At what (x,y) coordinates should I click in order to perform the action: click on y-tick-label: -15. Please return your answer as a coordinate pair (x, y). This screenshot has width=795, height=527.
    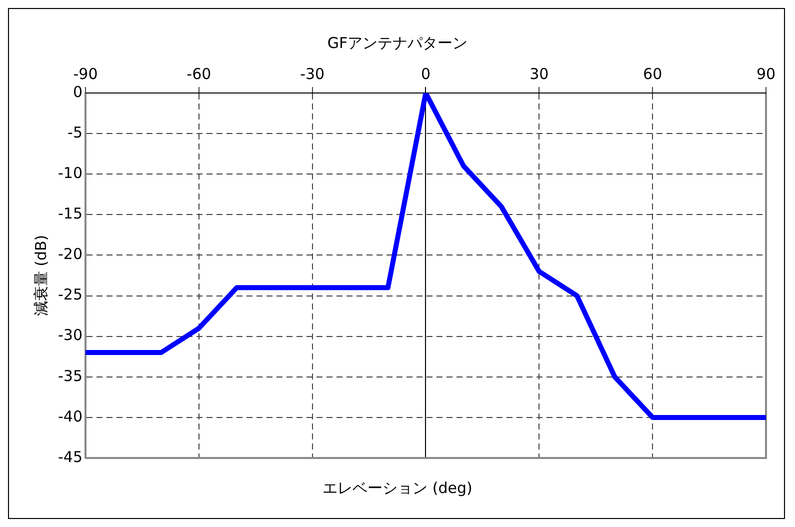
    Looking at the image, I should click on (70, 213).